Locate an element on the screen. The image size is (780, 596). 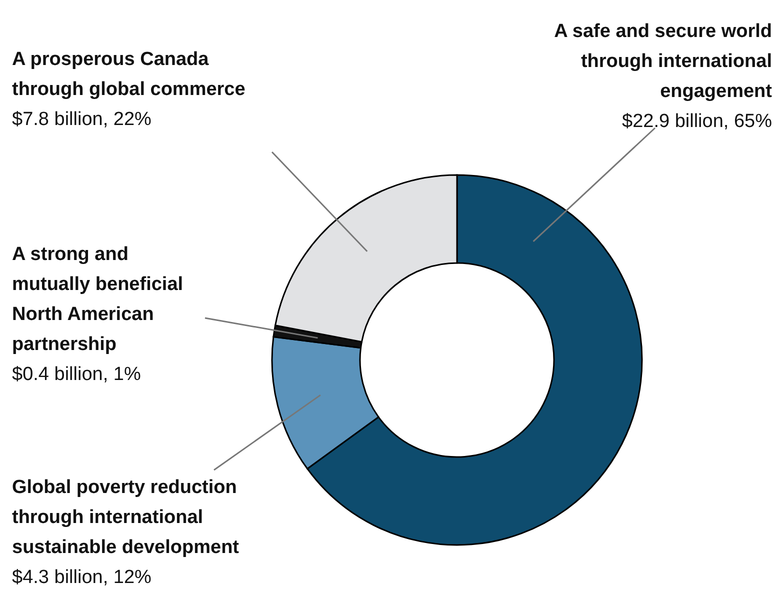
data-label: $0.4 billion, 1% is located at coordinates (76, 374).